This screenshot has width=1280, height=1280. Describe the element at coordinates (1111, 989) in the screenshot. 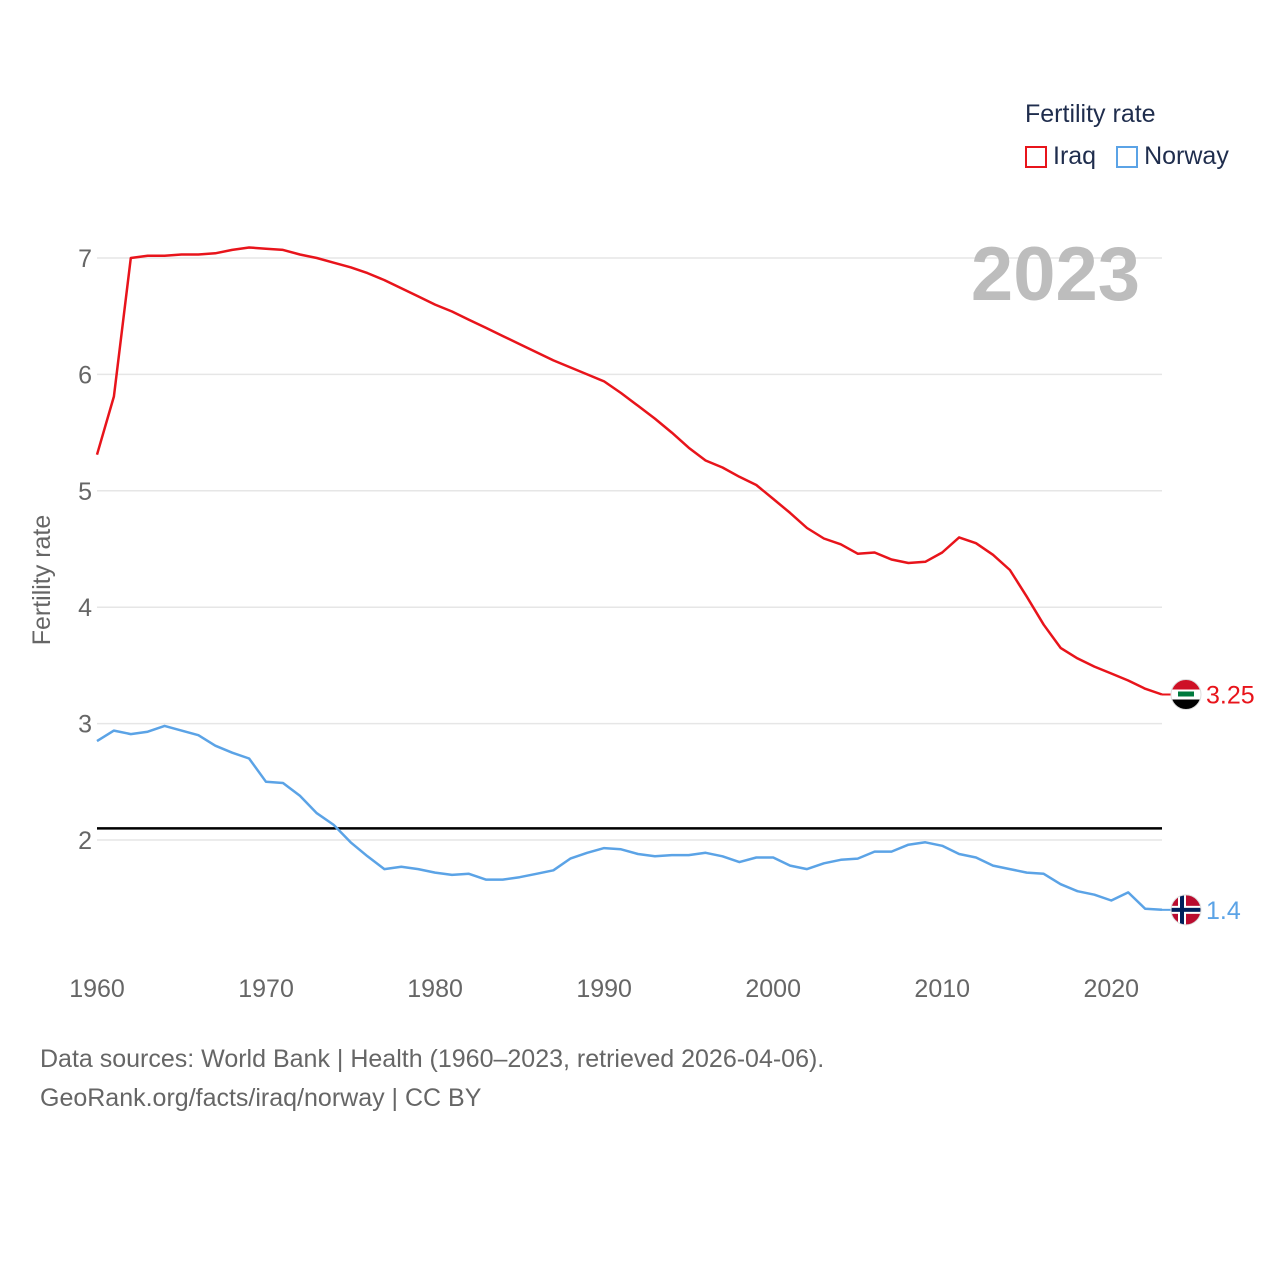

I see `x-tick-2020: 2020` at that location.